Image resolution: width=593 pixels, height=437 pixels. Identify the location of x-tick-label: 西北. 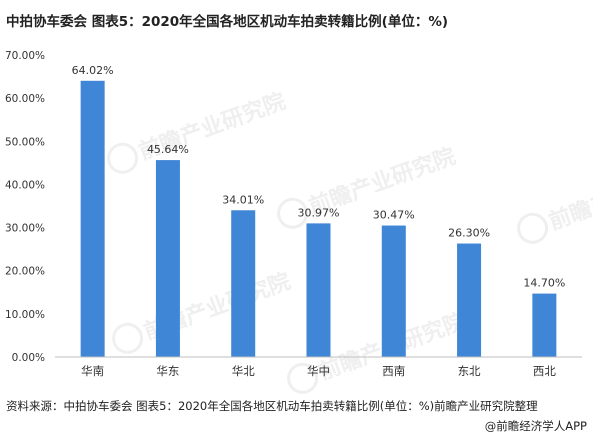
(544, 371).